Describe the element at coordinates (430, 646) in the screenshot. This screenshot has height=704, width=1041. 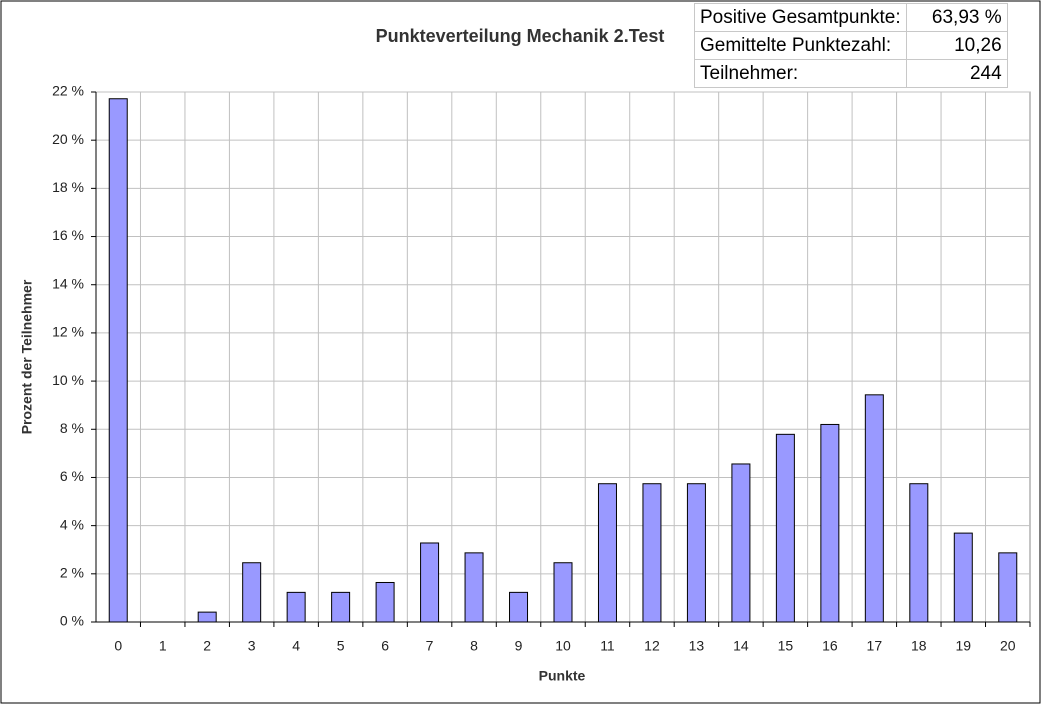
I see `x-tick-label: 7` at that location.